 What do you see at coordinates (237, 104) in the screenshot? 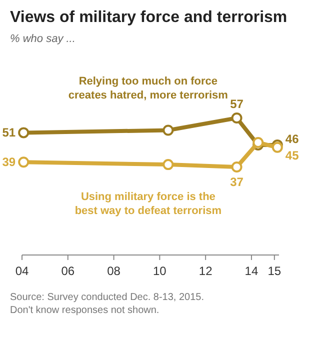
I see `data-label: 57` at bounding box center [237, 104].